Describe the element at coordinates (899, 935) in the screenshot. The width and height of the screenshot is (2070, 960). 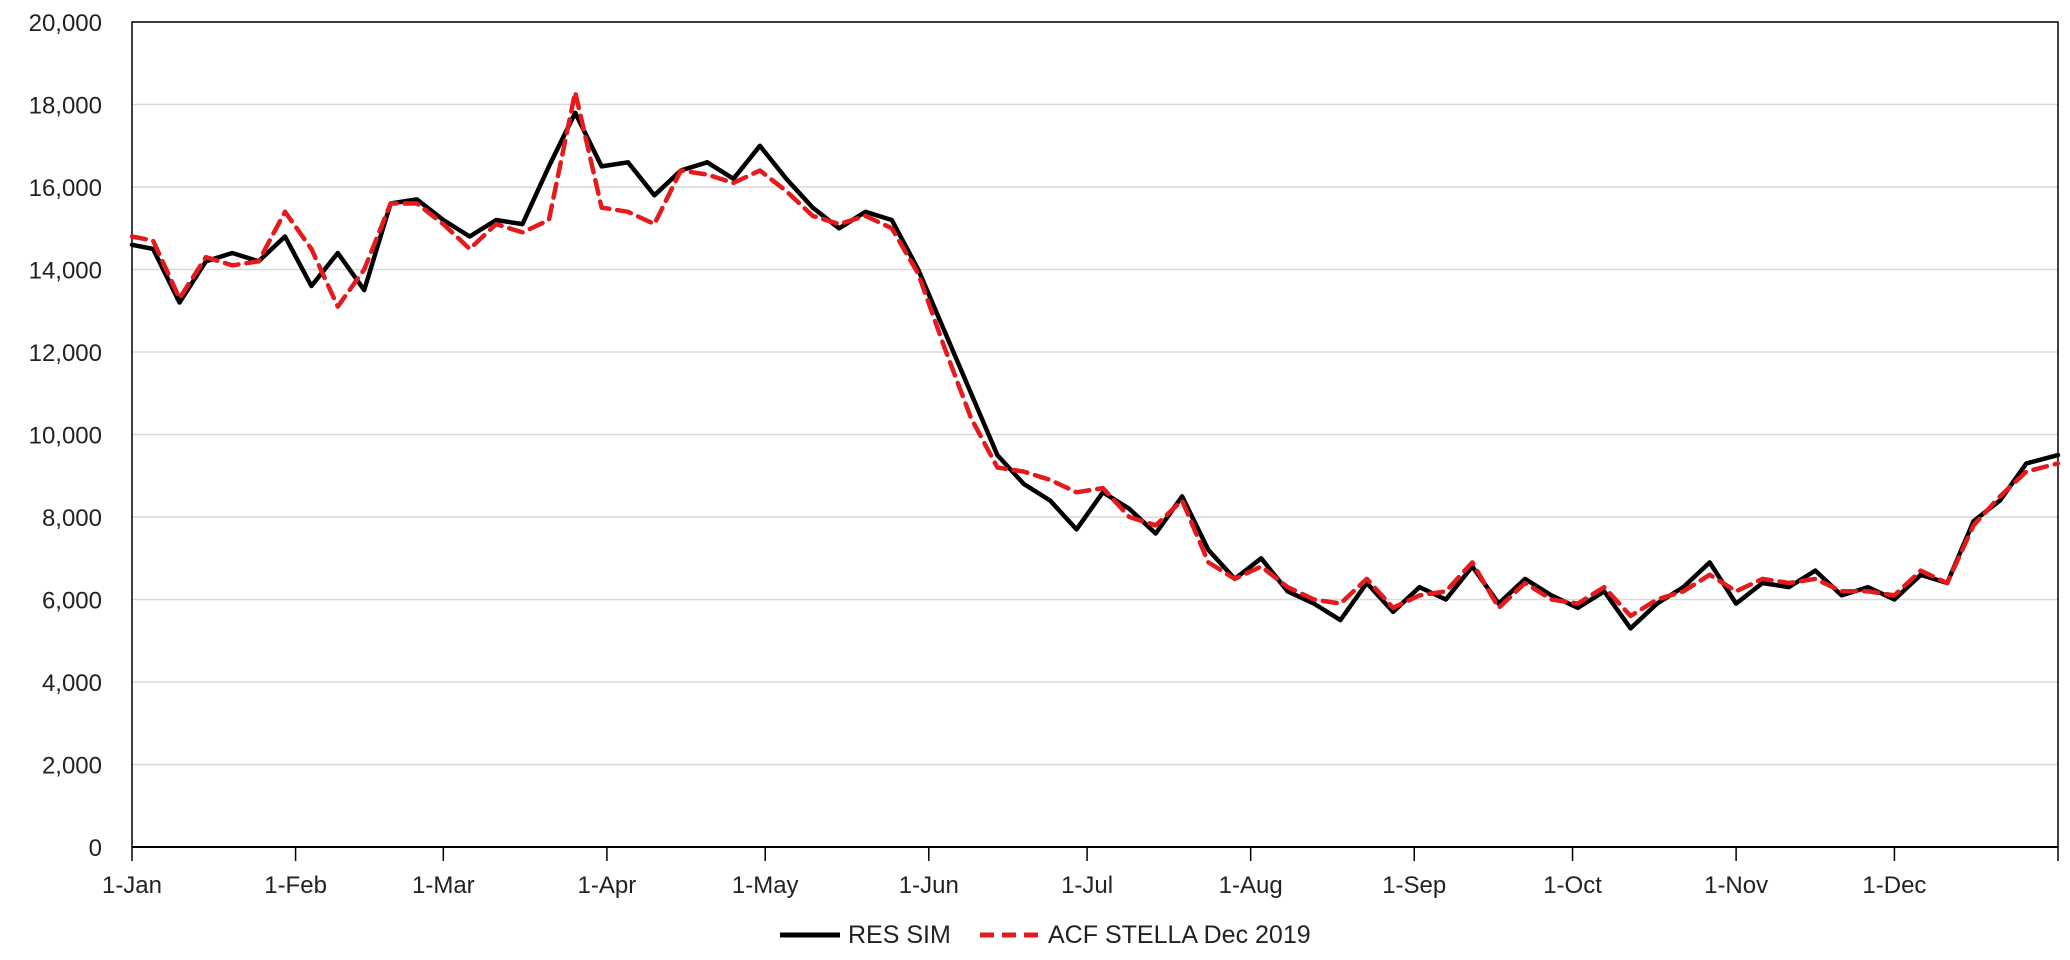
I see `legend-label: RES SIM` at that location.